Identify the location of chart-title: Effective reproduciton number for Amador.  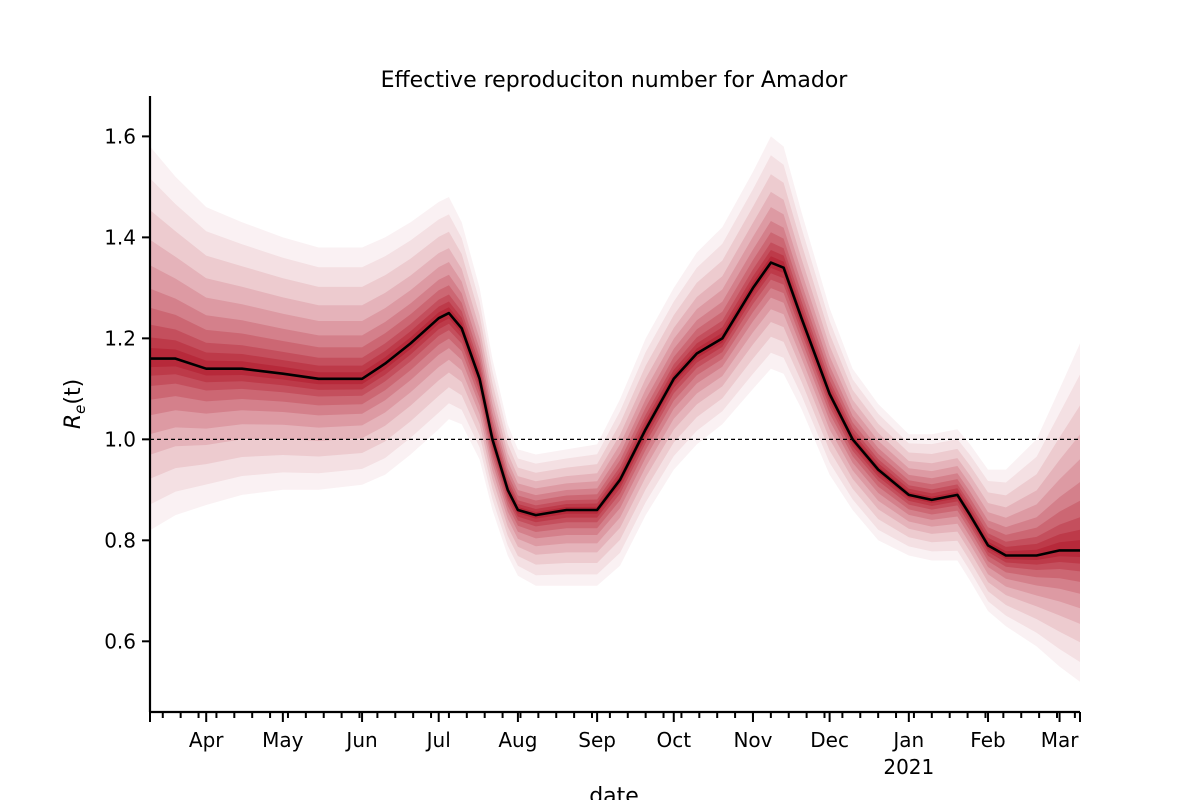
(615, 80).